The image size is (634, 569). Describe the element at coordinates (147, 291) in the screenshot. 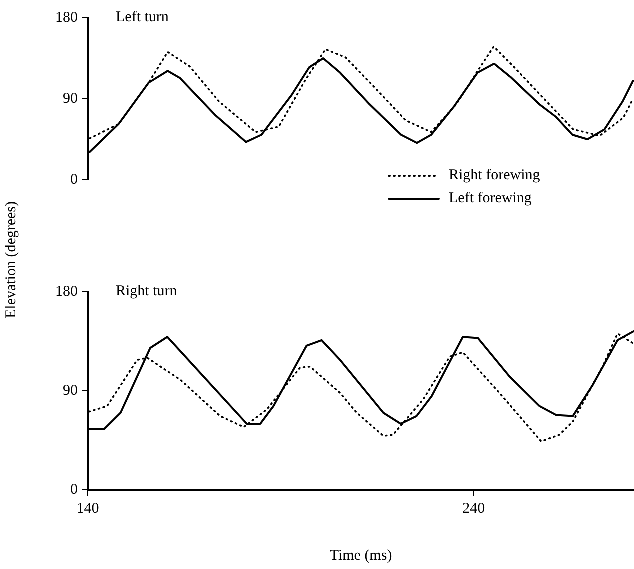

I see `chart-title: Right turn` at that location.